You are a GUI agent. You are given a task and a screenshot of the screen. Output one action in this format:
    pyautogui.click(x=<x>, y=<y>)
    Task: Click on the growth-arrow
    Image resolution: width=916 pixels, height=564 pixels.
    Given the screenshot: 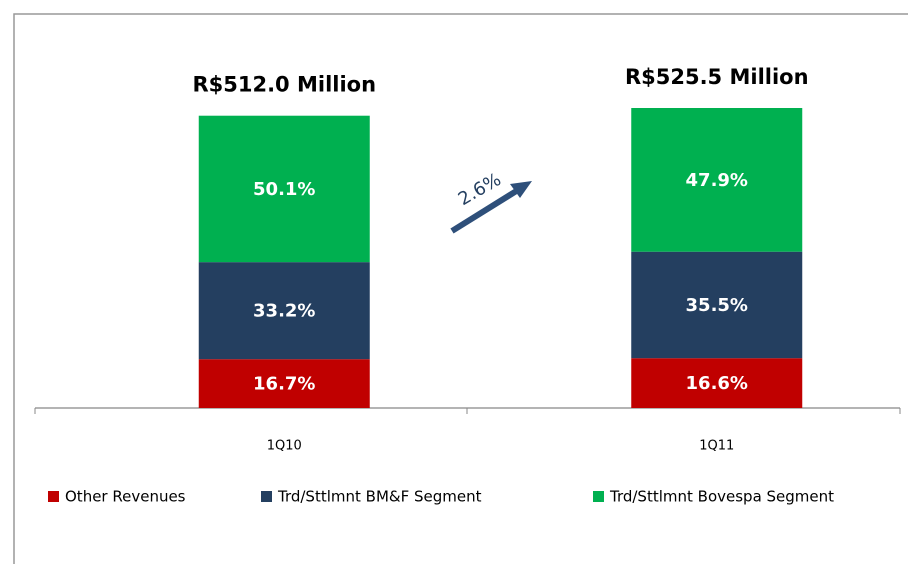 What is the action you would take?
    pyautogui.click(x=491, y=207)
    